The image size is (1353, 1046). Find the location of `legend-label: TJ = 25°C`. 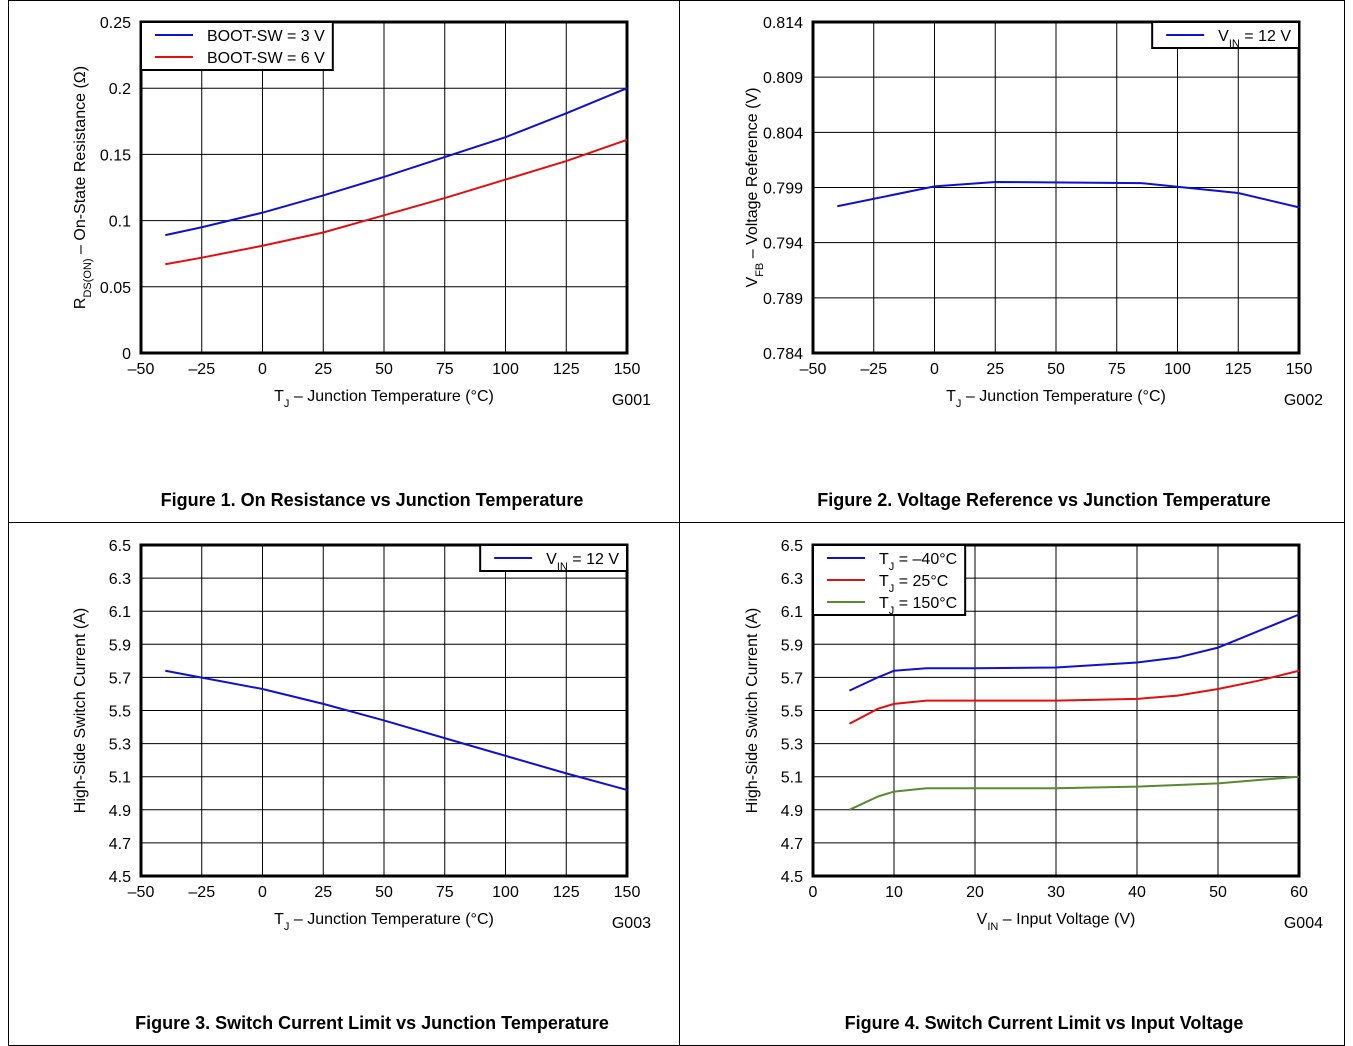

legend-label: TJ = 25°C is located at coordinates (913, 584).